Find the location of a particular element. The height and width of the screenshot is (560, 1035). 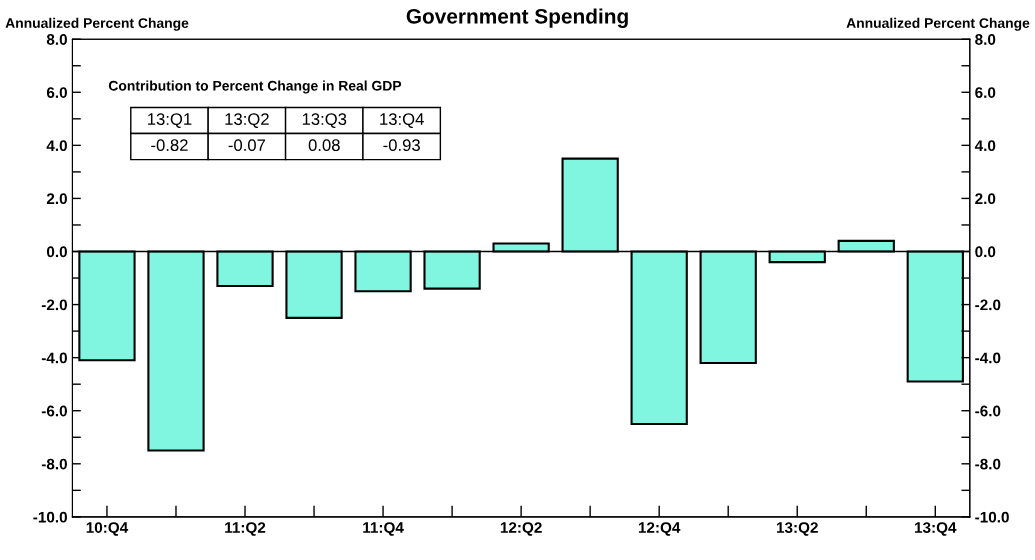

x-tick-label: 11:Q2 is located at coordinates (245, 529).